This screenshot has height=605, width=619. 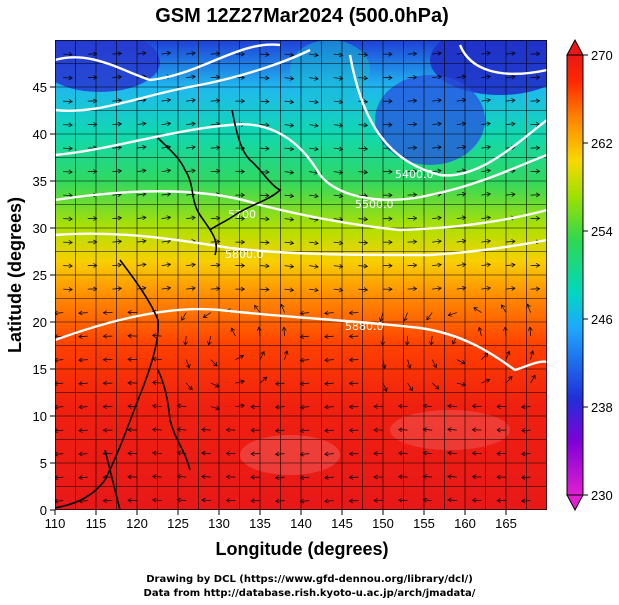 I want to click on coast-korea-china, so click(x=187, y=196).